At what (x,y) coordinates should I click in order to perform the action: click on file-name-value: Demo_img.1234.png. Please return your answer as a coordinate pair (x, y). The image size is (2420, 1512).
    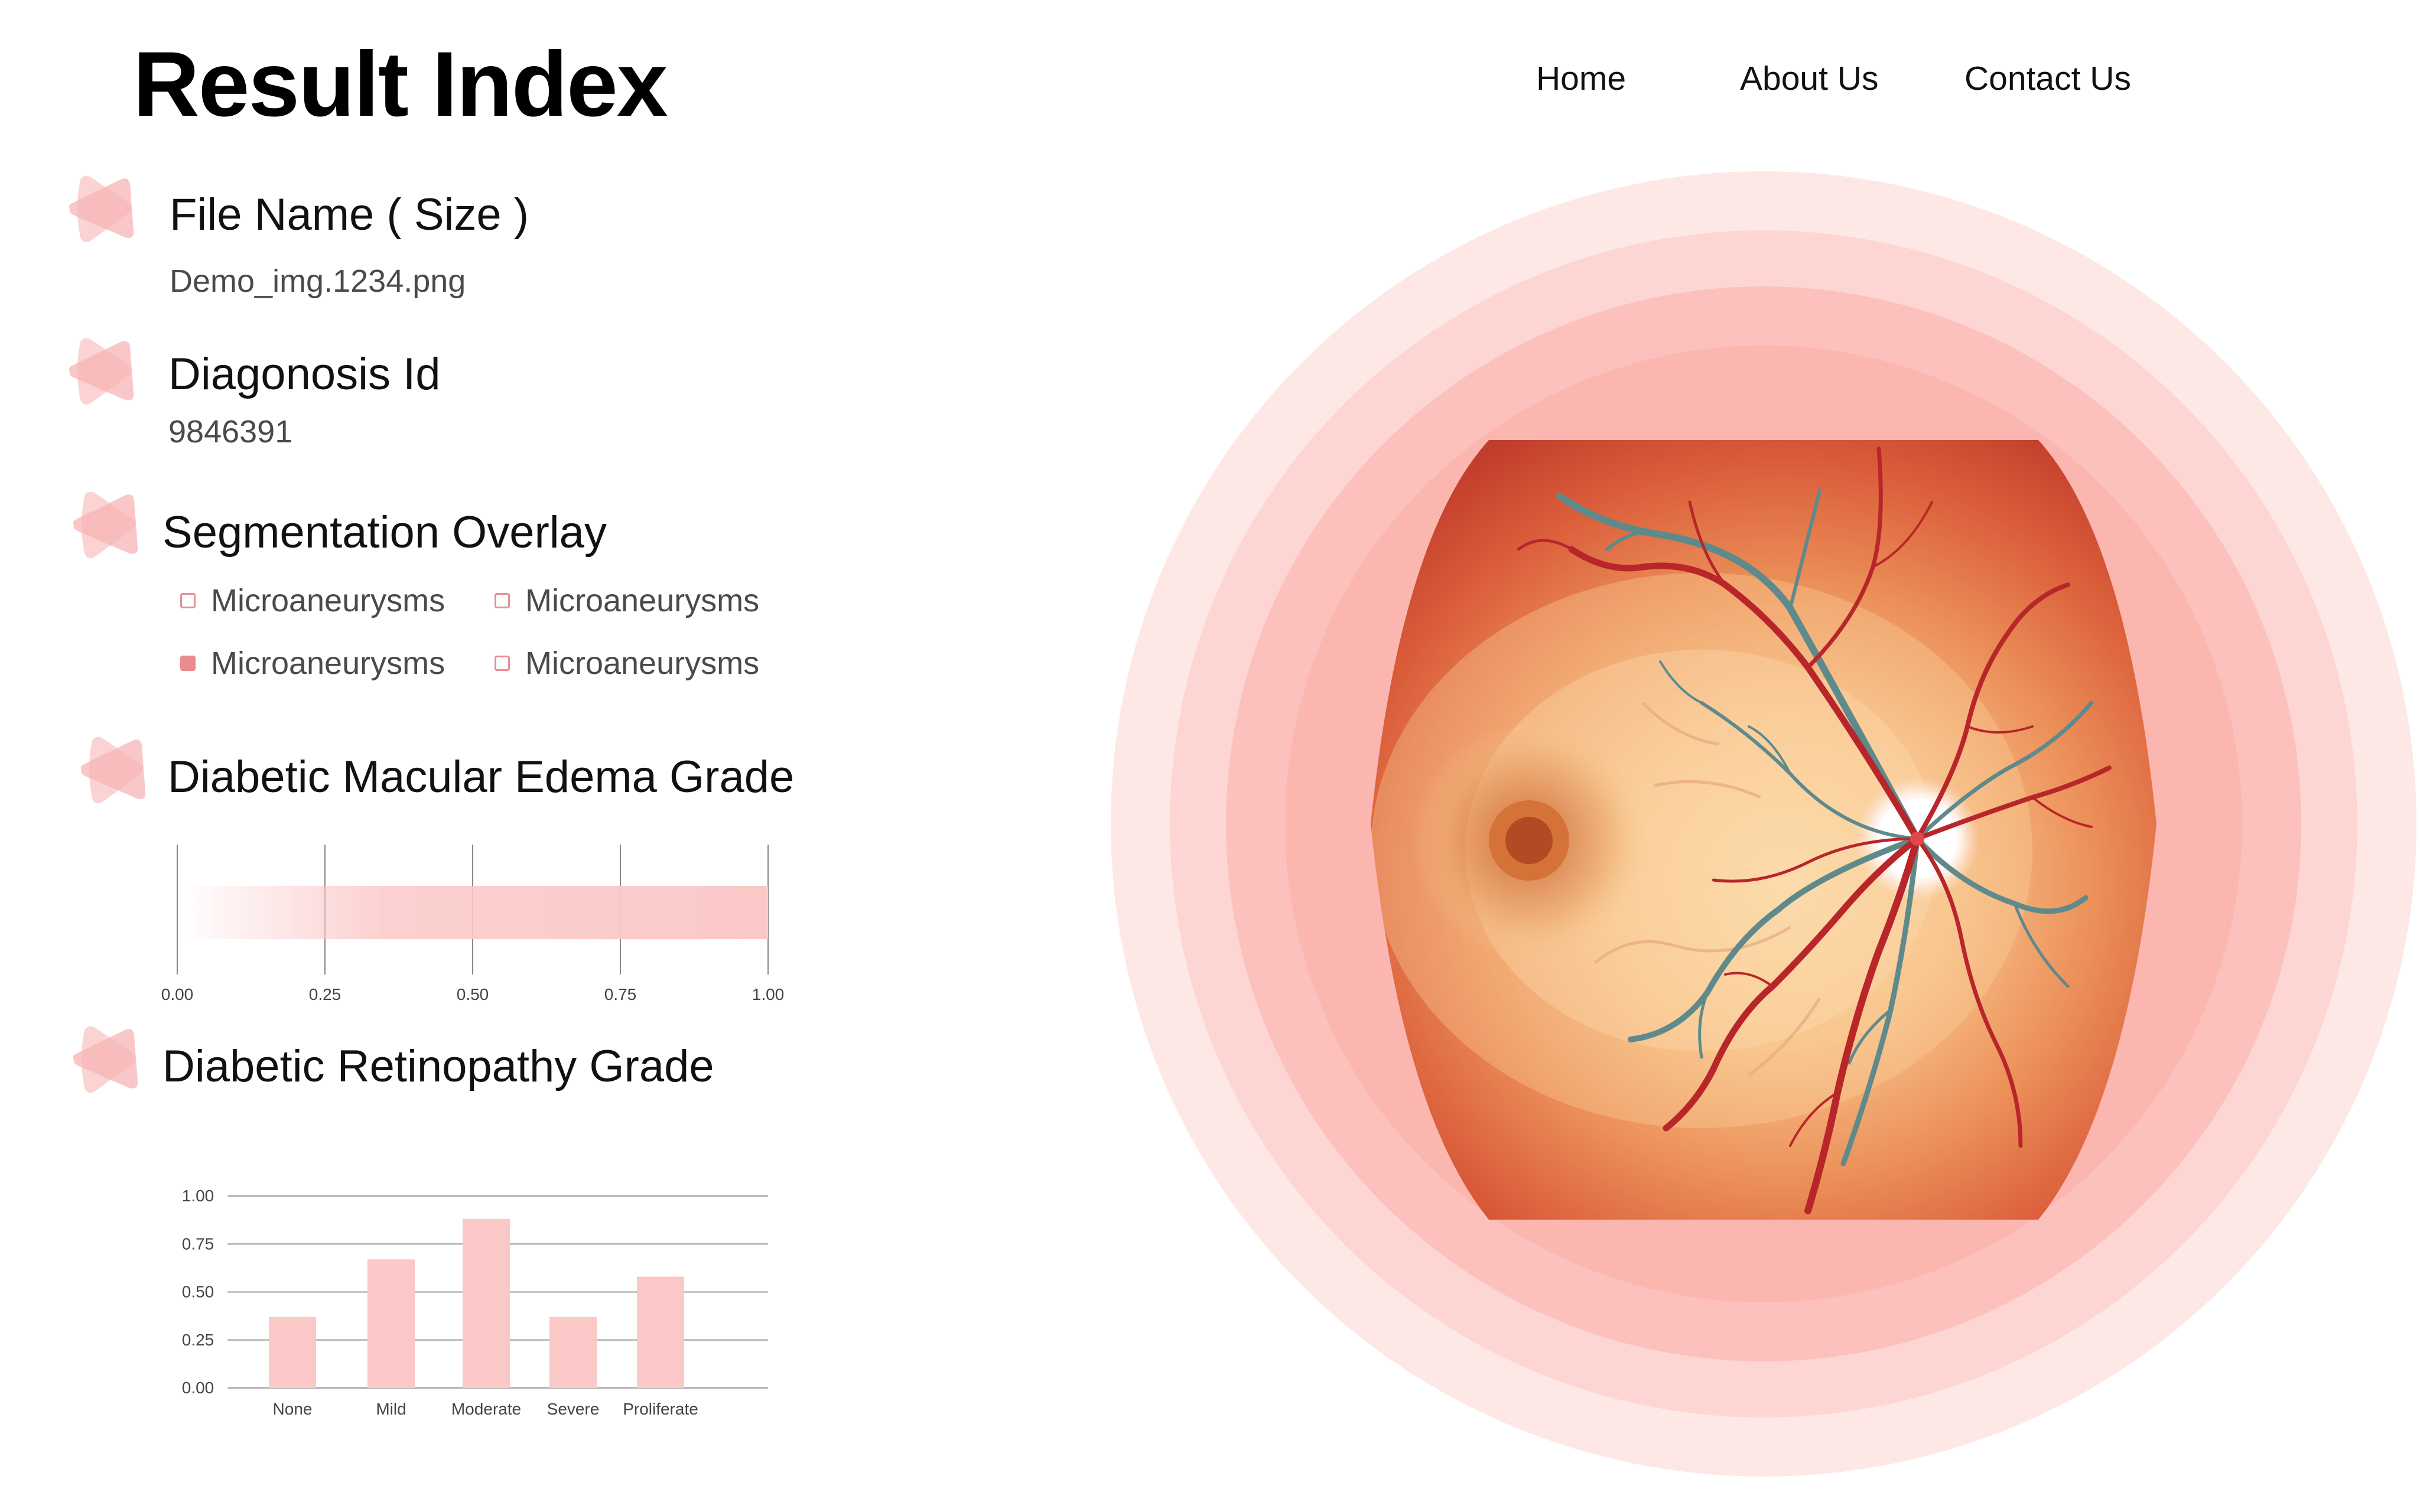
    Looking at the image, I should click on (318, 281).